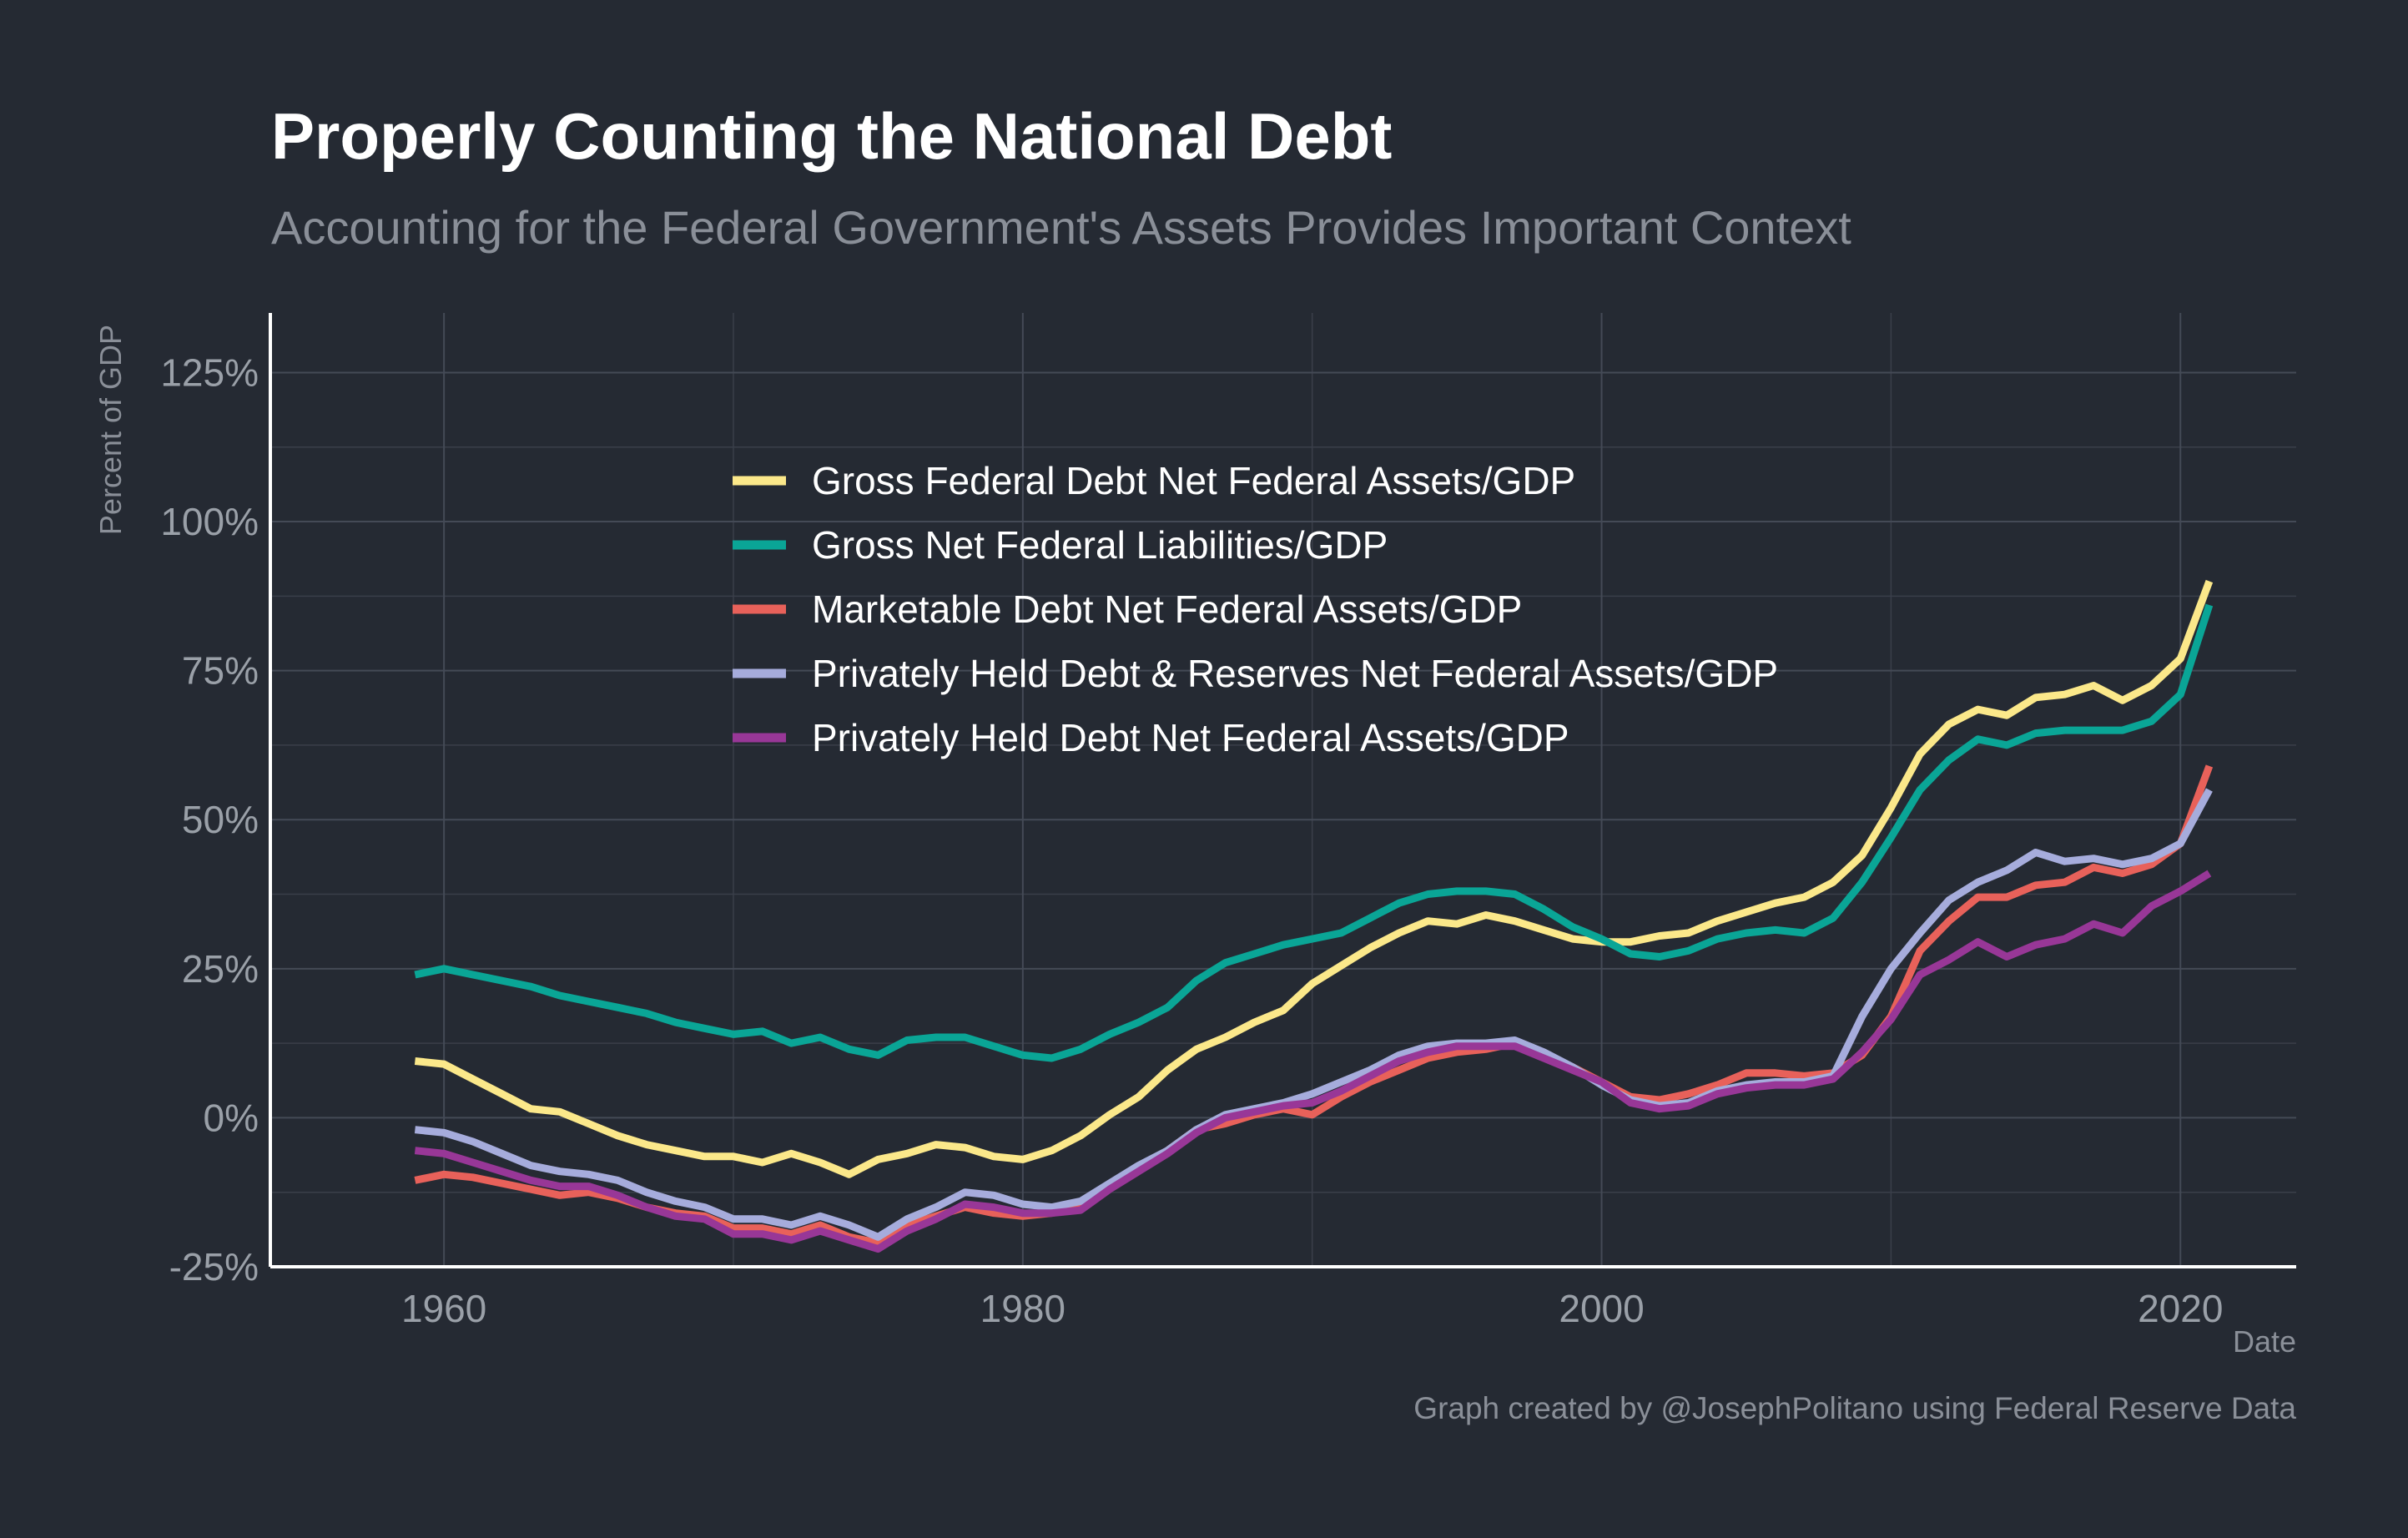 The height and width of the screenshot is (1538, 2408). Describe the element at coordinates (231, 1117) in the screenshot. I see `y-tick-label: 0%` at that location.